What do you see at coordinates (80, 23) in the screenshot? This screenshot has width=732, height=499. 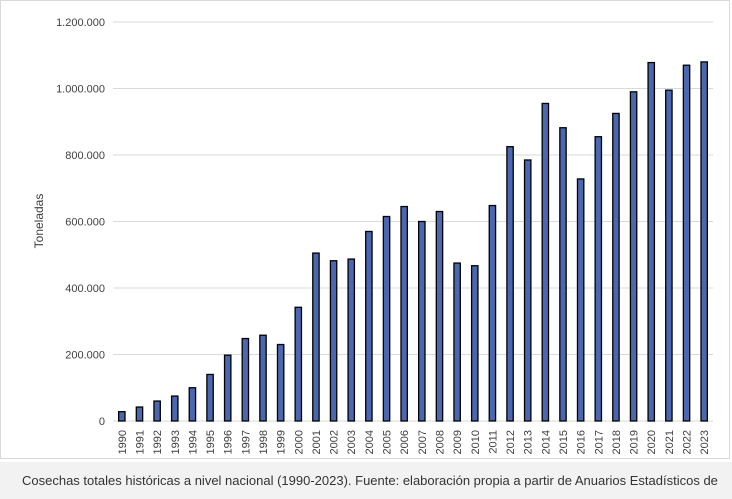 I see `y-tick-label: 1.200.000` at bounding box center [80, 23].